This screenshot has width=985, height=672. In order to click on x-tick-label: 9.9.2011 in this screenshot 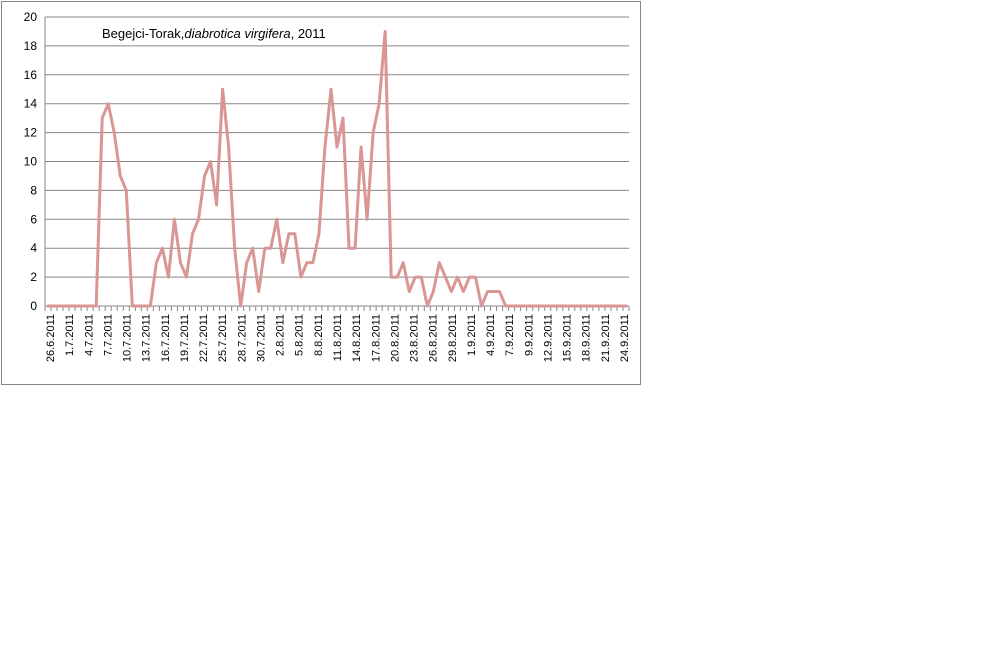, I will do `click(529, 335)`.